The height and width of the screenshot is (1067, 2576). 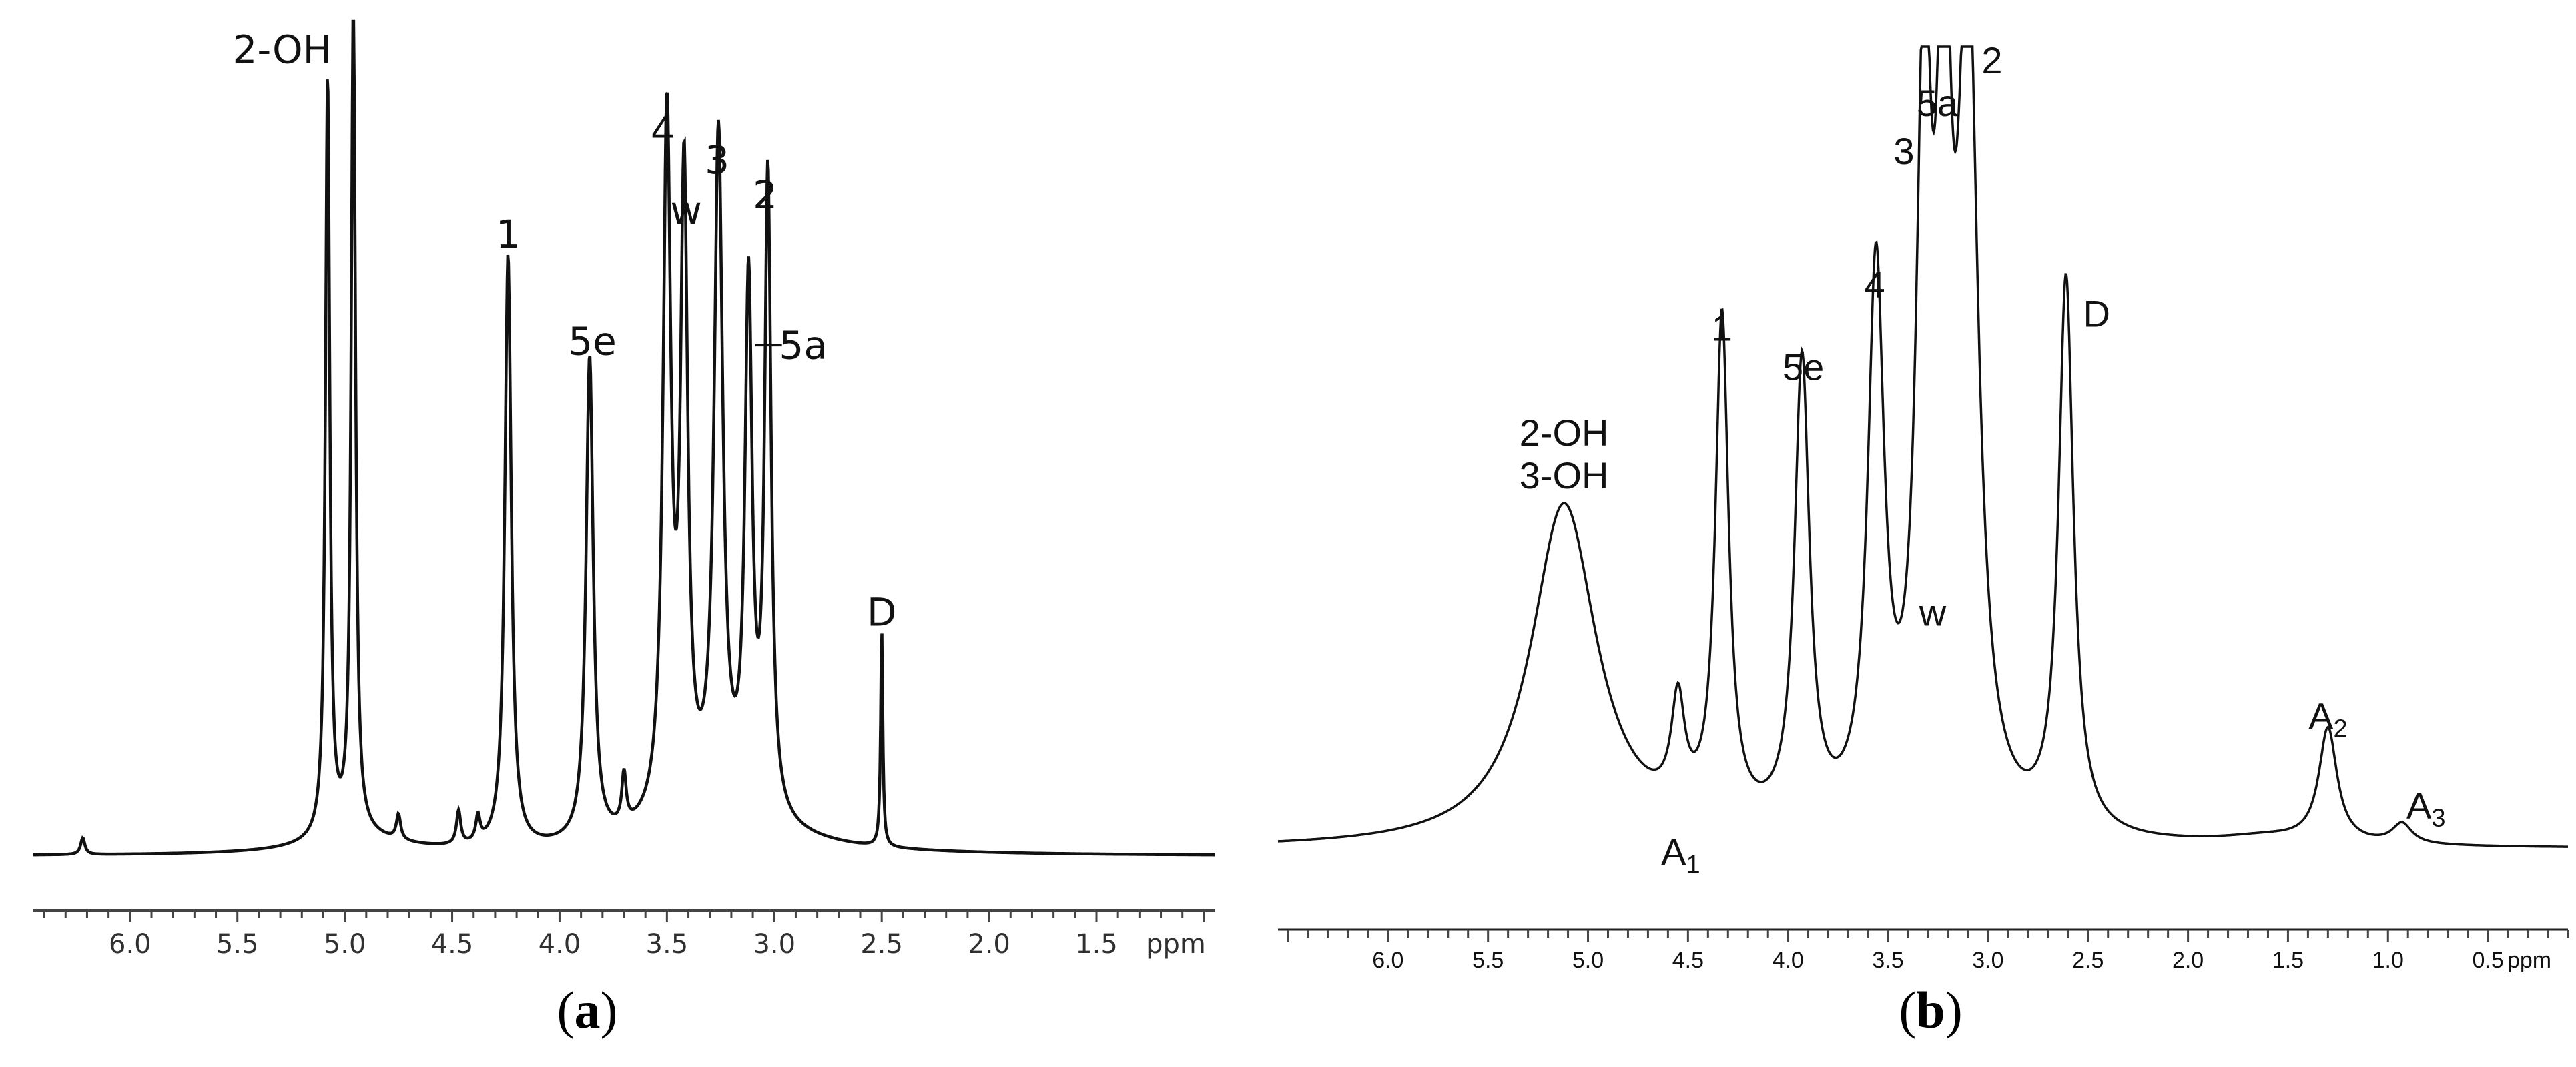 What do you see at coordinates (587, 1010) in the screenshot?
I see `panel-a-caption: (a)` at bounding box center [587, 1010].